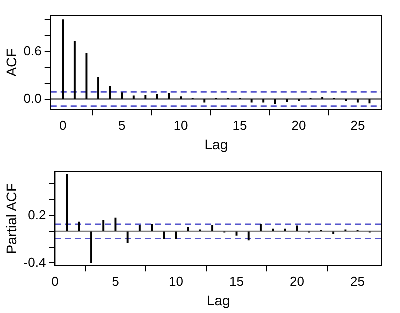  Describe the element at coordinates (37, 214) in the screenshot. I see `y-tick-label: 0.2` at that location.